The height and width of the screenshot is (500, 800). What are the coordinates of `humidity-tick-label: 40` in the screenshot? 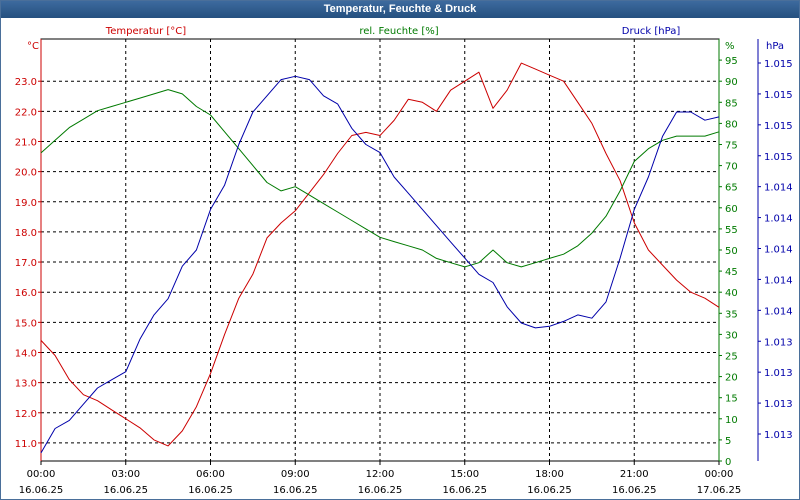 It's located at (731, 293).